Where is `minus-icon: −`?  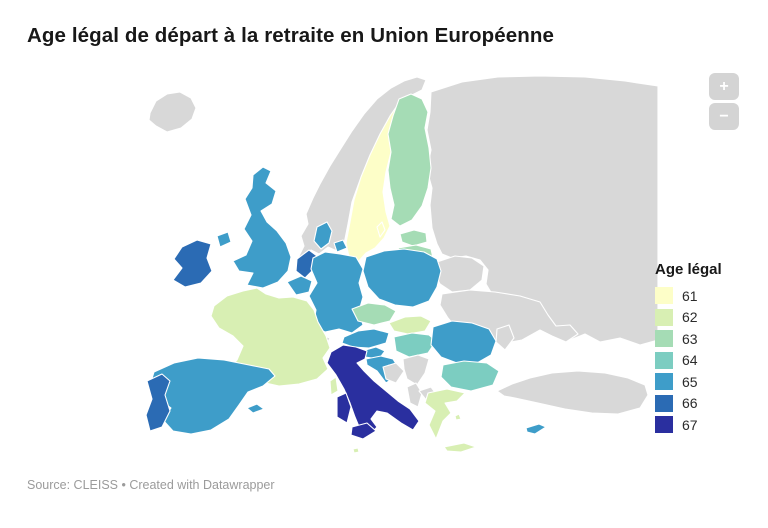 minus-icon: − is located at coordinates (724, 116).